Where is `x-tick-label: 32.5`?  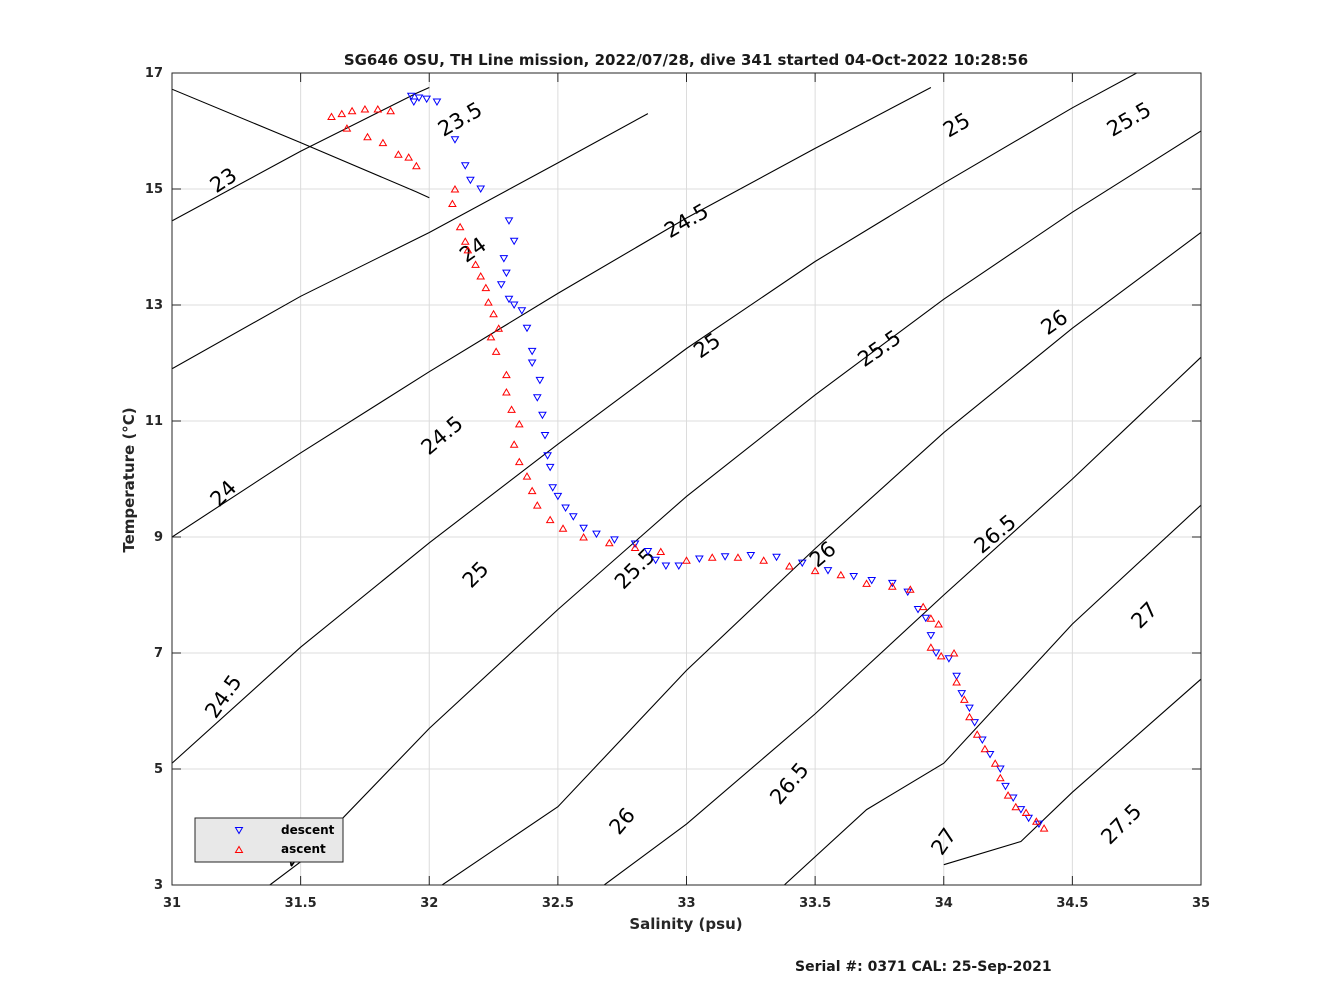
x-tick-label: 32.5 is located at coordinates (558, 903).